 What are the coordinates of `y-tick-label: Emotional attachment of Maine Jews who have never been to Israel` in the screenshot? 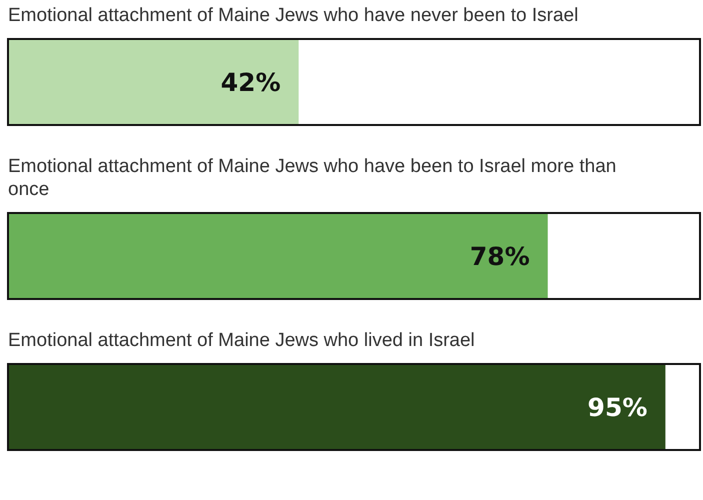 It's located at (293, 15).